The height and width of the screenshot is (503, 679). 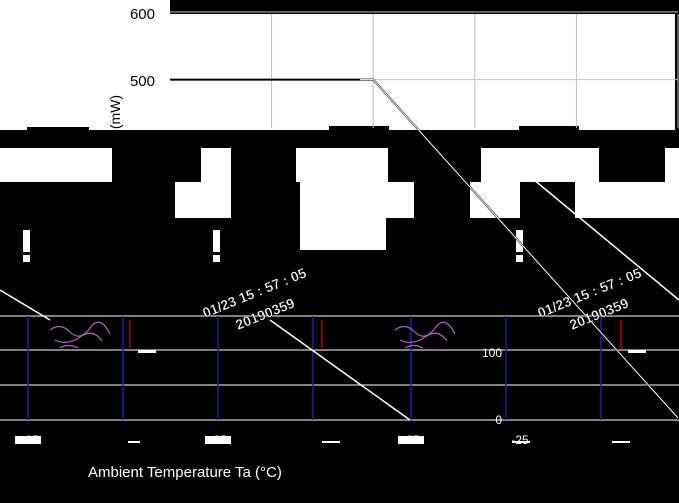 I want to click on y-axis-title-fragment: Power Dissipatio, so click(x=237, y=232).